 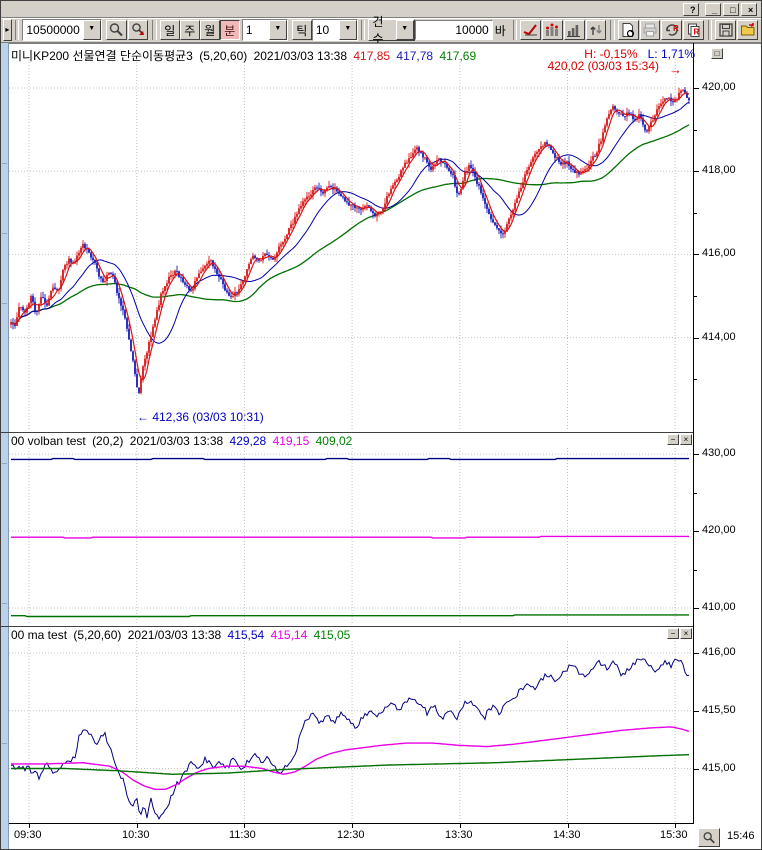 What do you see at coordinates (531, 30) in the screenshot?
I see `trendline-tool-button` at bounding box center [531, 30].